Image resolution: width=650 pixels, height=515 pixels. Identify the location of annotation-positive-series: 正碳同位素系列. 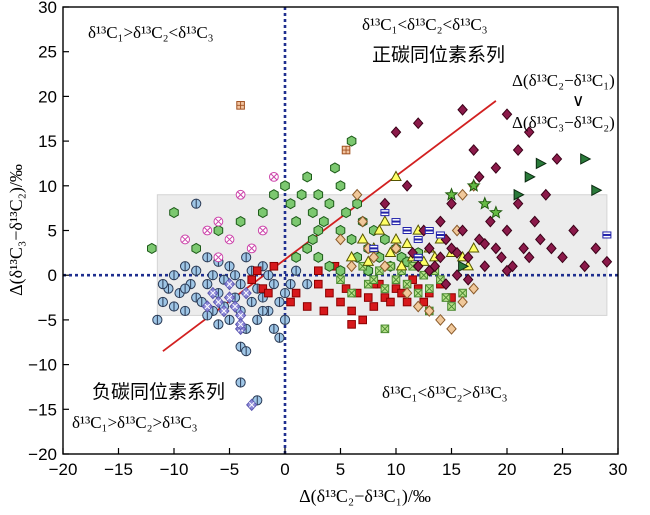
(438, 55).